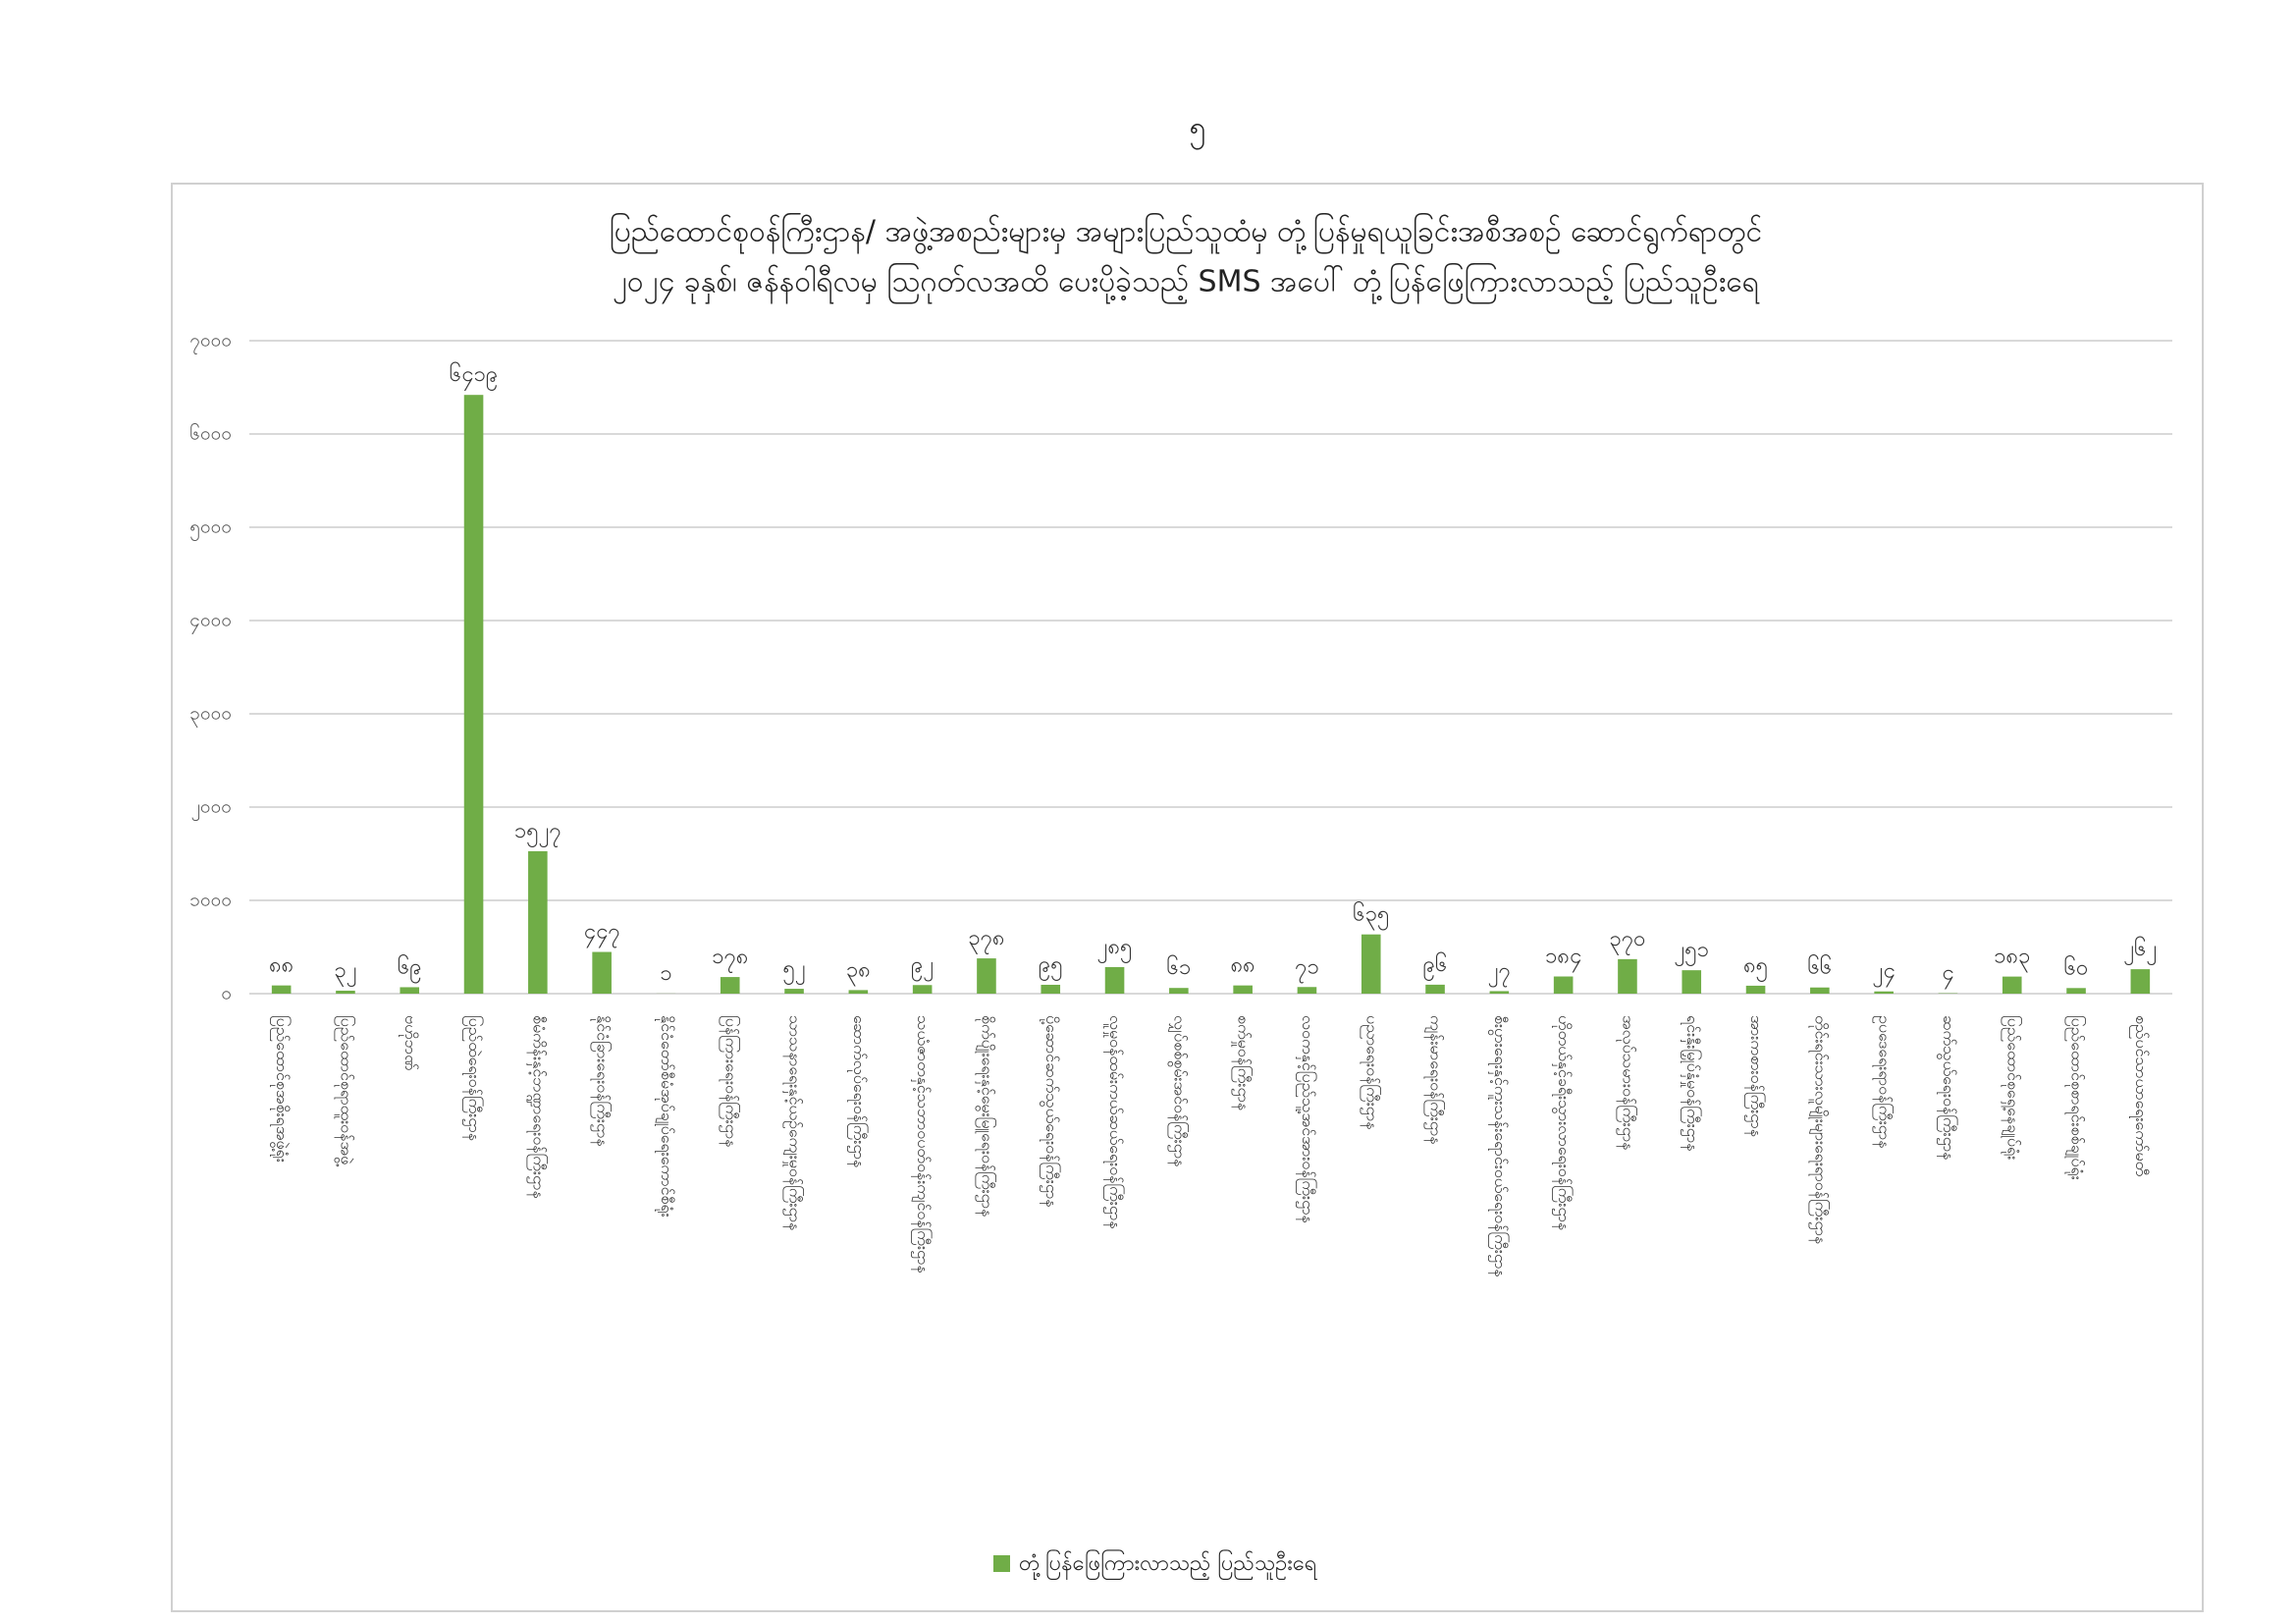 This screenshot has height=1624, width=2296. I want to click on x-tick-label: ပြည်ထောင်စုအစိုးရအဖွဲ့ရုံး, so click(281, 1089).